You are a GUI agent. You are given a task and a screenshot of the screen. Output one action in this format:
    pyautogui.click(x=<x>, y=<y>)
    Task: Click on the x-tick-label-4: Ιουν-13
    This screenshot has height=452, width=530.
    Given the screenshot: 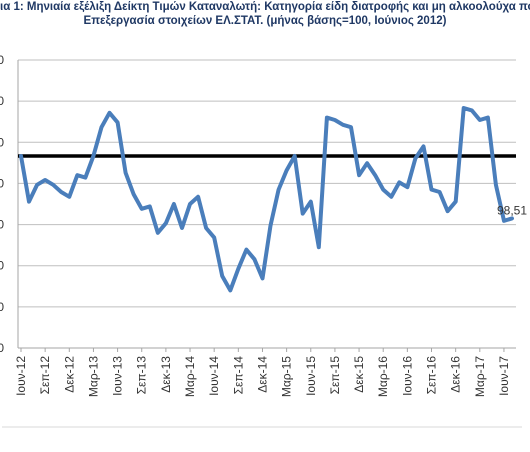 What is the action you would take?
    pyautogui.click(x=118, y=376)
    